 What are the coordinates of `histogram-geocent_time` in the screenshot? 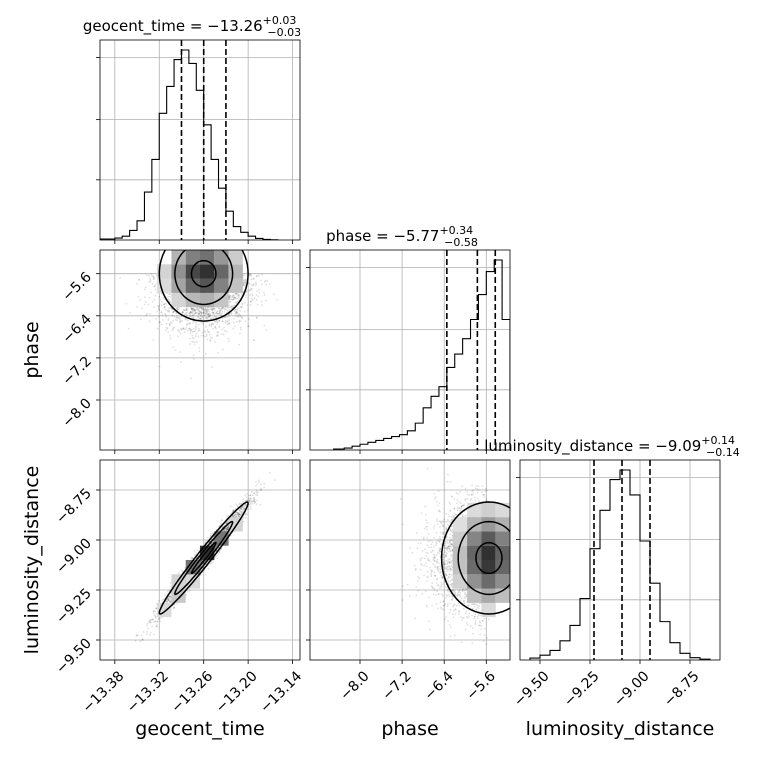 It's located at (189, 145).